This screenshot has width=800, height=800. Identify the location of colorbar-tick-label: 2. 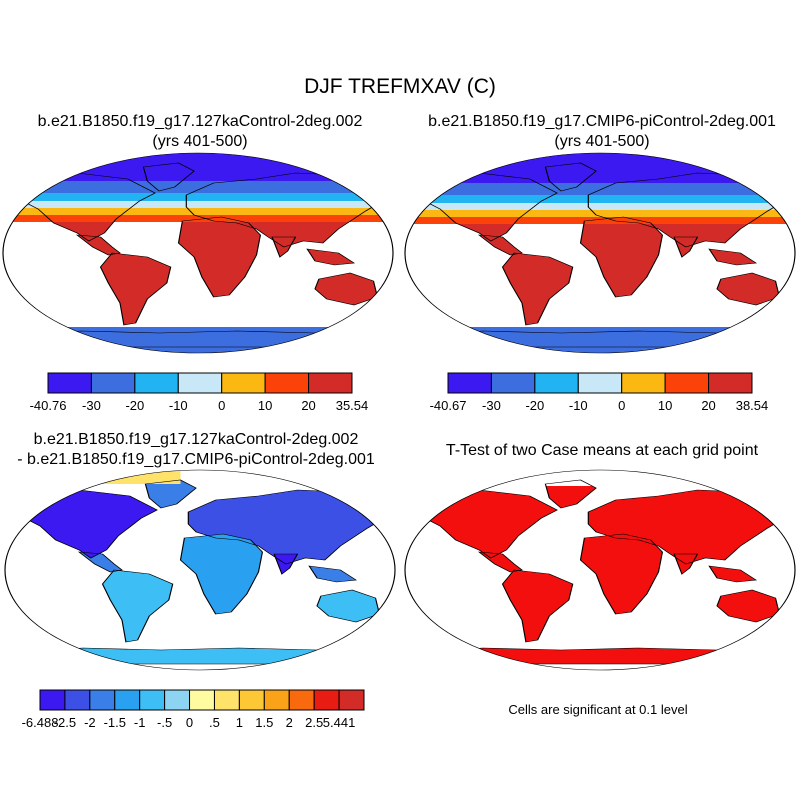
(289, 722).